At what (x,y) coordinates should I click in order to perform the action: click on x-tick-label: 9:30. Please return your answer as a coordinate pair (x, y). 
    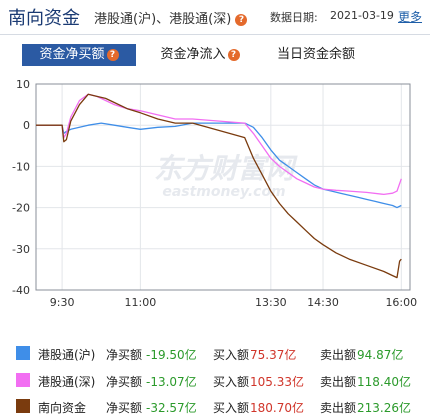
    Looking at the image, I should click on (62, 302).